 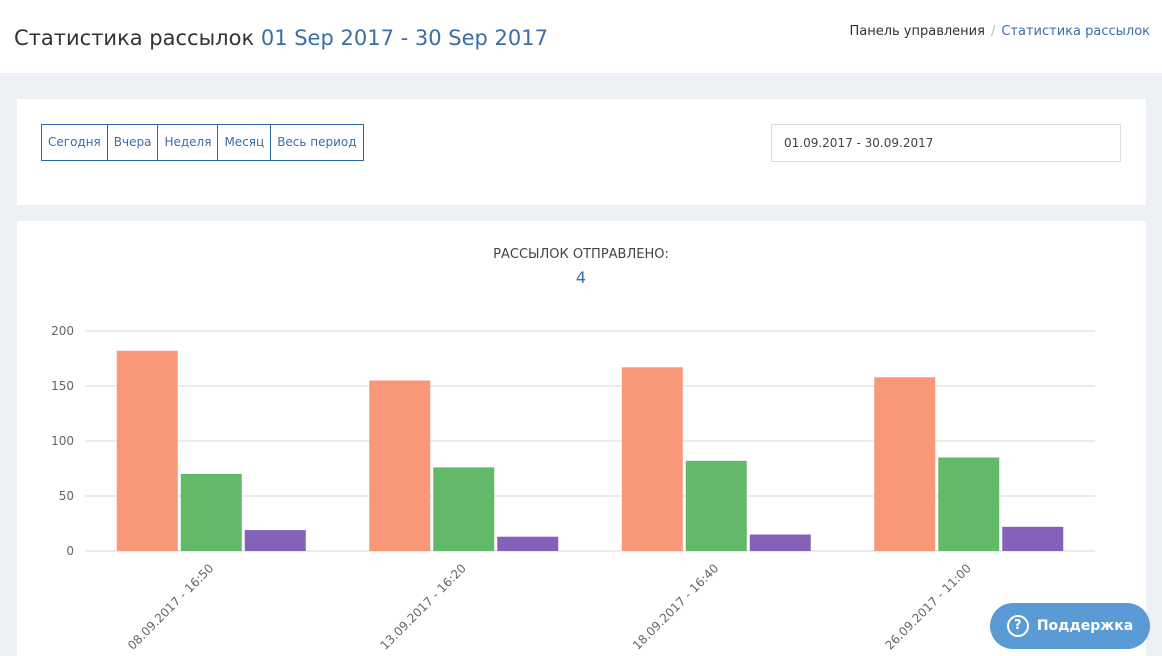 What do you see at coordinates (675, 606) in the screenshot?
I see `x-tick-label: 18.09.2017 - 16:40` at bounding box center [675, 606].